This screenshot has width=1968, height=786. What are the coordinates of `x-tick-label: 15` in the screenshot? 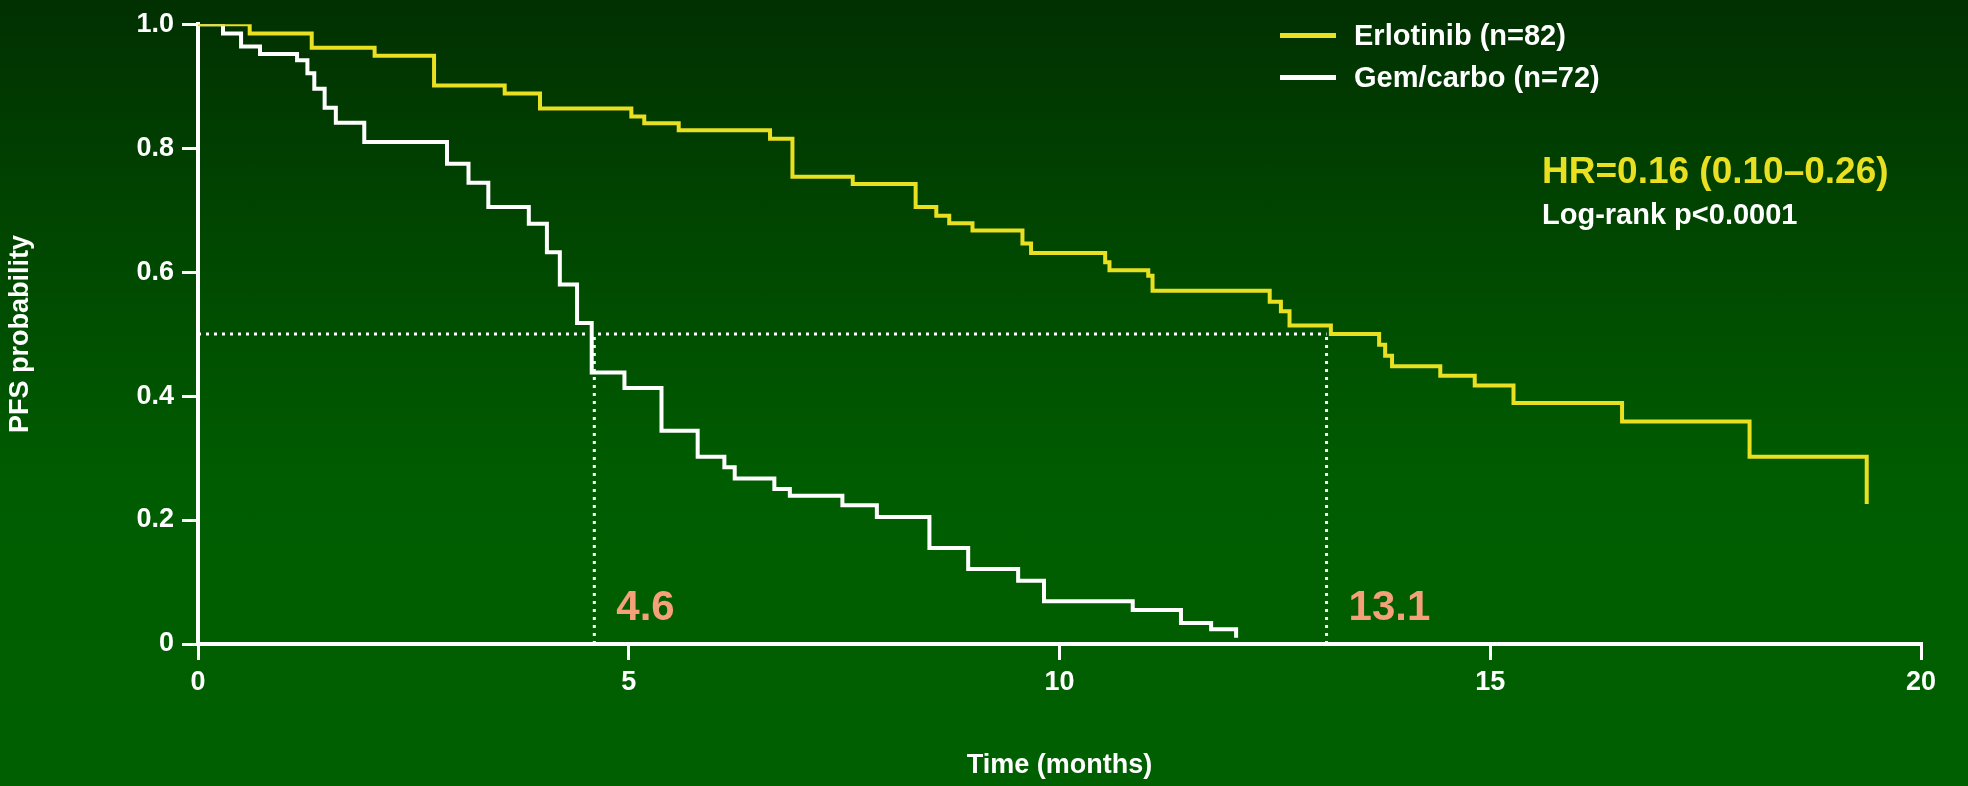 It's located at (1490, 680).